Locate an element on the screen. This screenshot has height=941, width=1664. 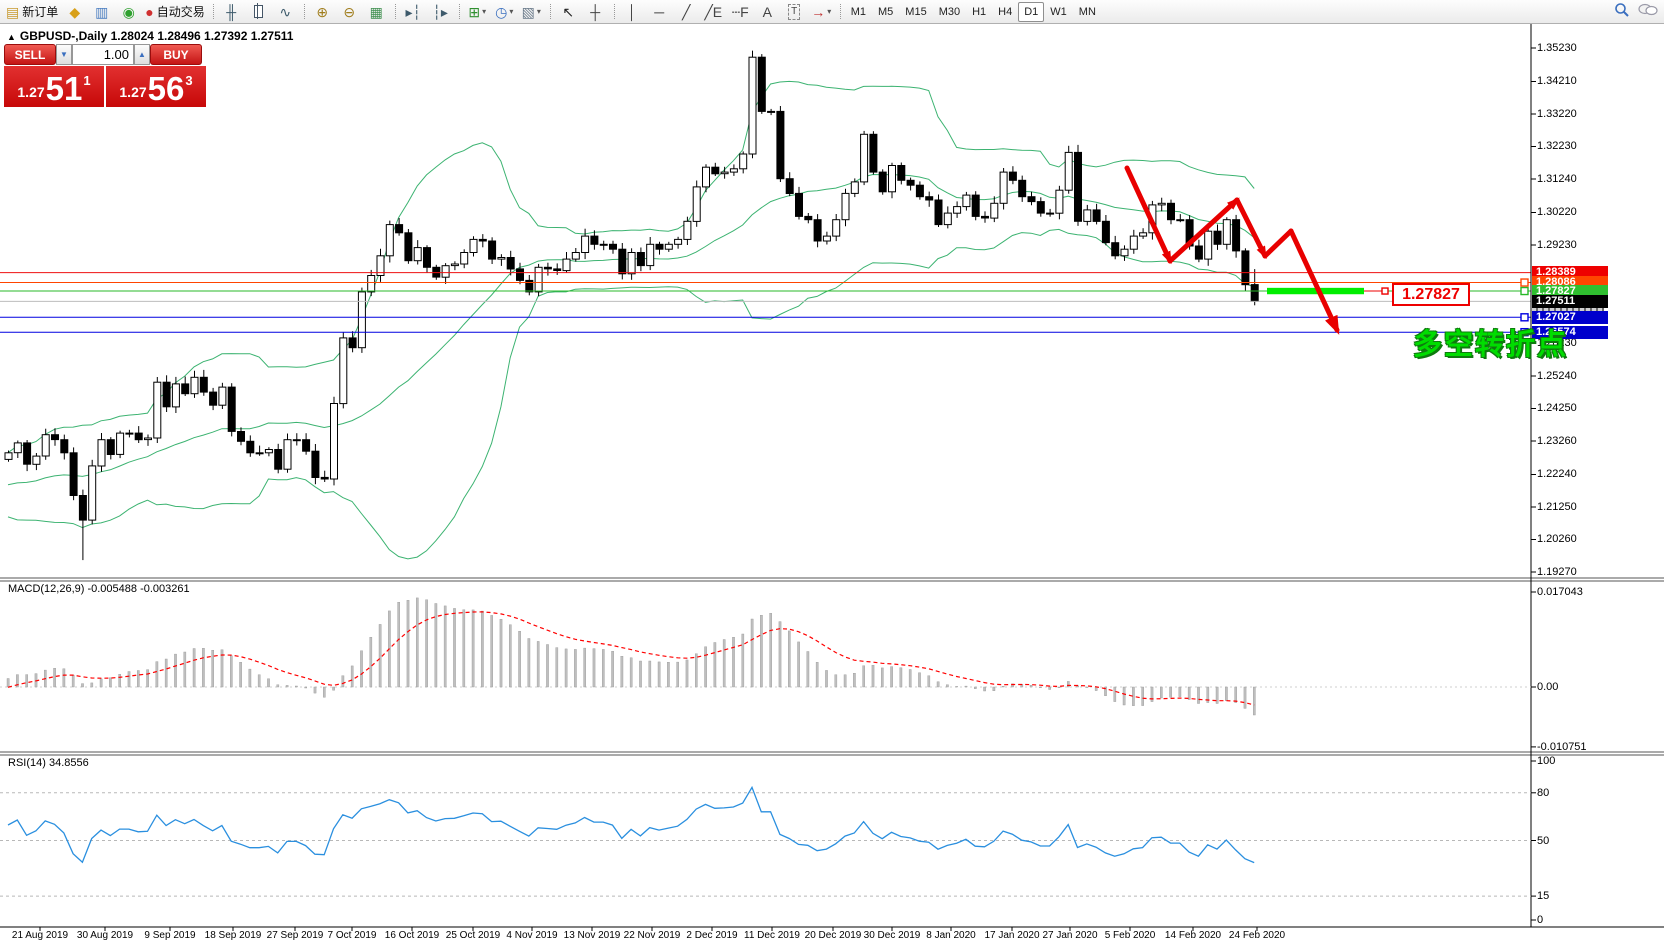
turning-point-note: 多空转折点 is located at coordinates (1491, 345).